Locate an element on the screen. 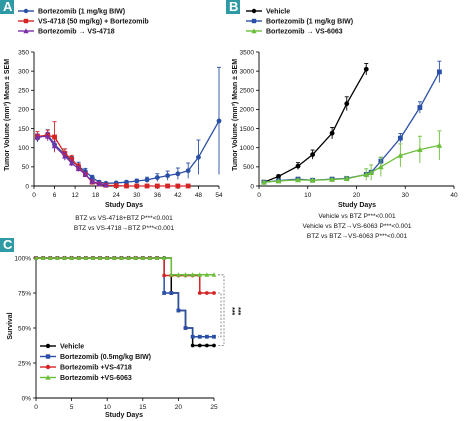  panel-a-badge-bg is located at coordinates (7, 7).